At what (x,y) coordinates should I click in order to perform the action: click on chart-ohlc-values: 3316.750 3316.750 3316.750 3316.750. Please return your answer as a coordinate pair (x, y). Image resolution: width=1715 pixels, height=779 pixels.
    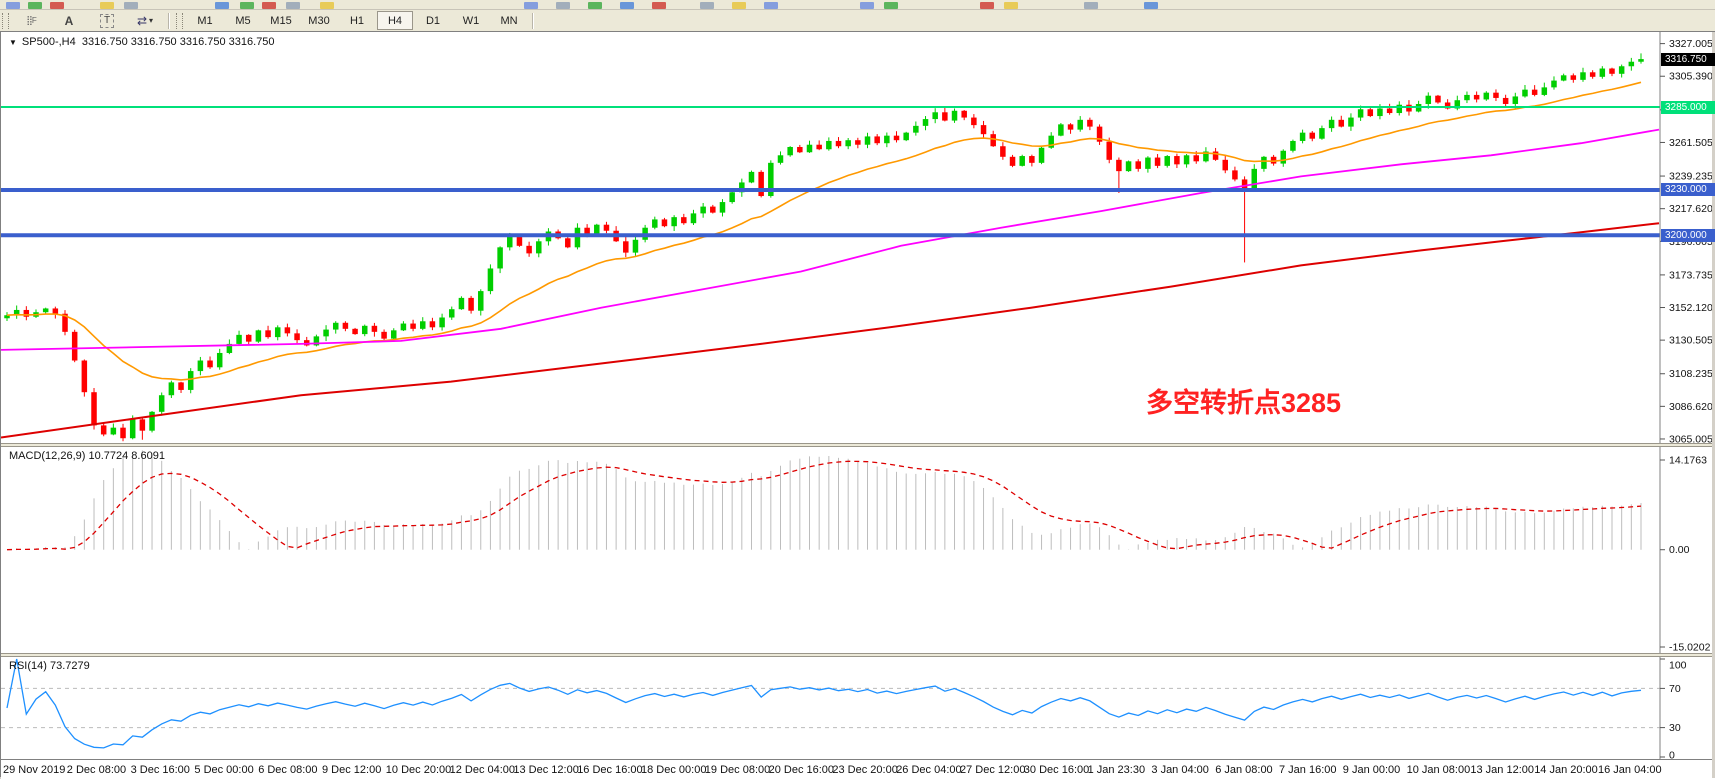
    Looking at the image, I should click on (178, 42).